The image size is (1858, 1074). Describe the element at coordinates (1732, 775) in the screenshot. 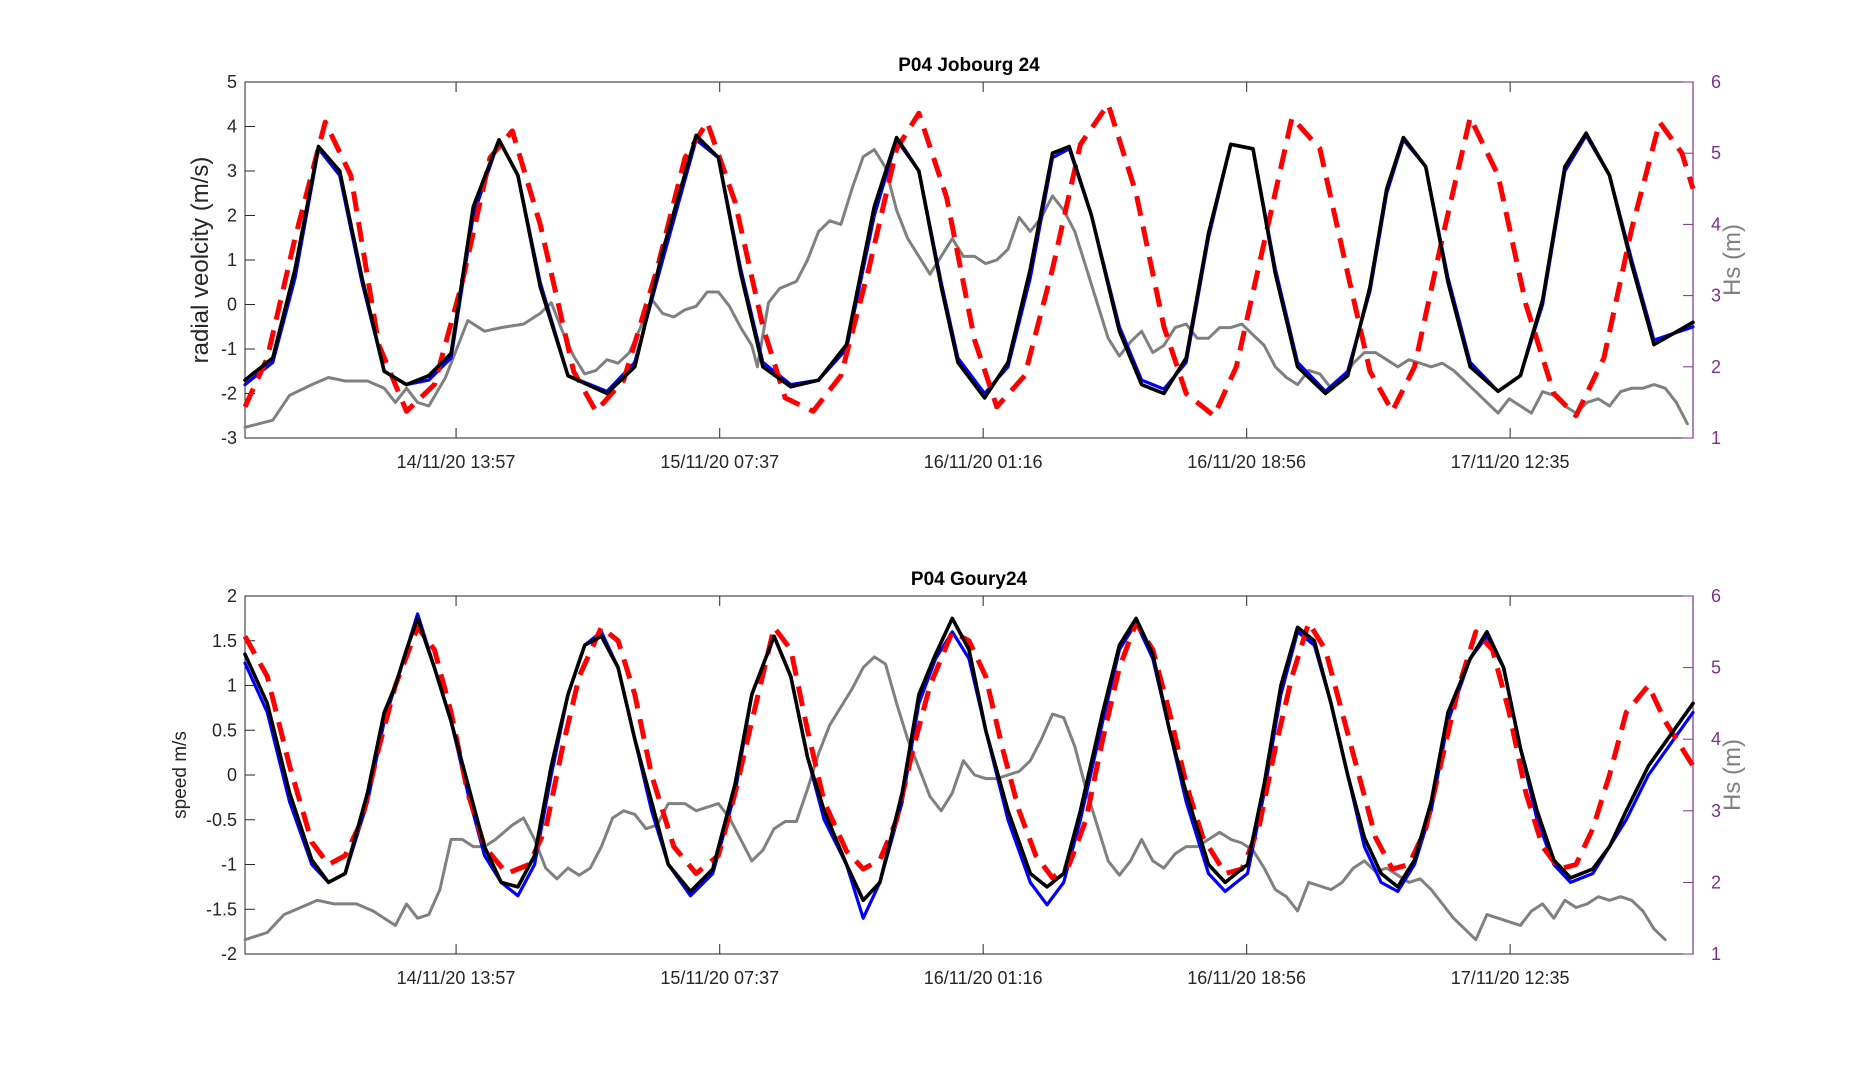

I see `y-axis-right-label-goury: Hs (m)` at that location.